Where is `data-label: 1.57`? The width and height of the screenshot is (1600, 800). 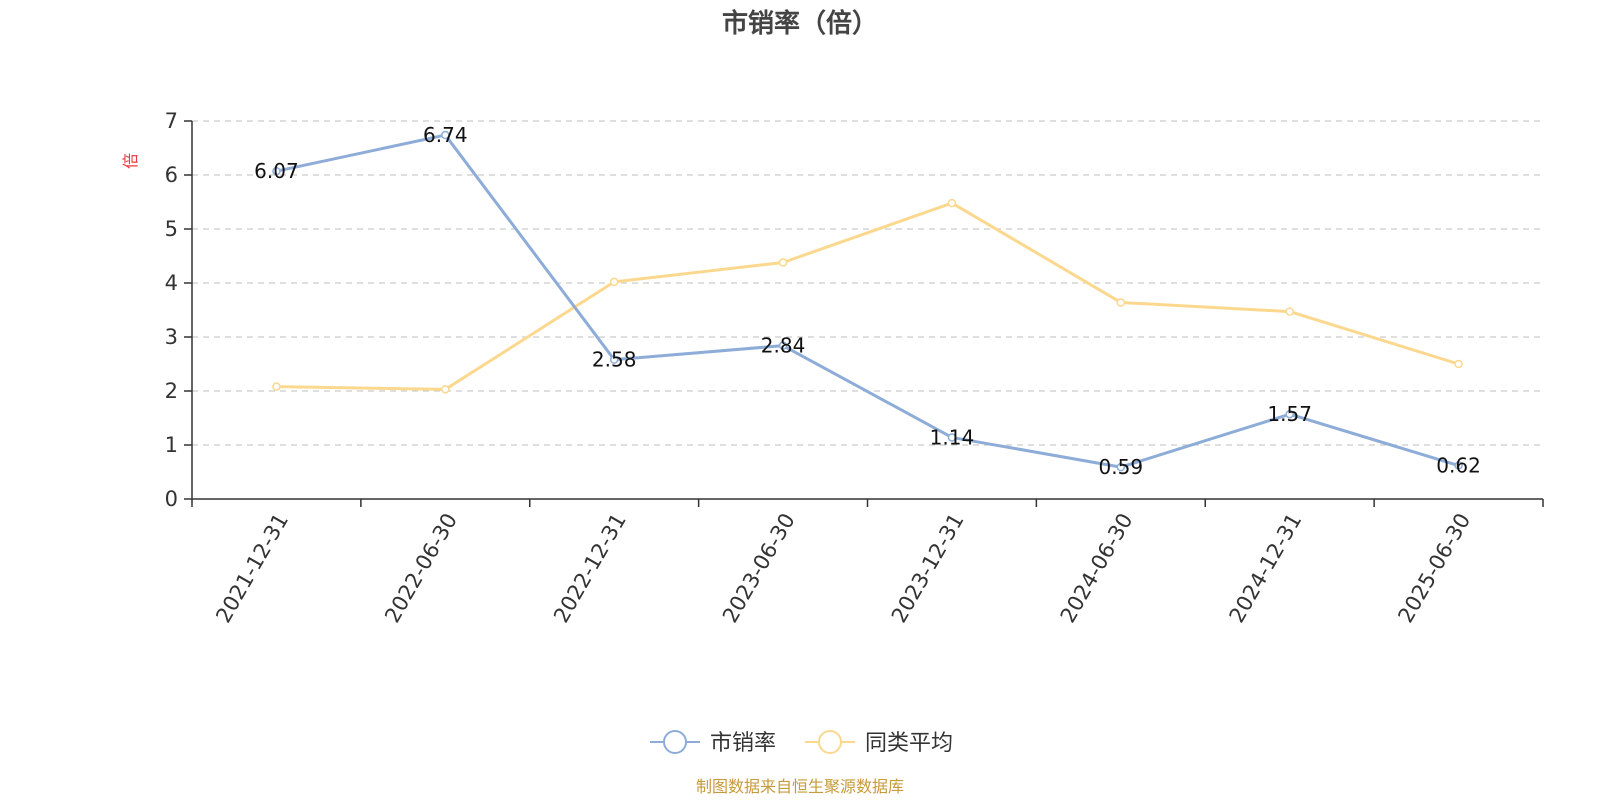 data-label: 1.57 is located at coordinates (1289, 414).